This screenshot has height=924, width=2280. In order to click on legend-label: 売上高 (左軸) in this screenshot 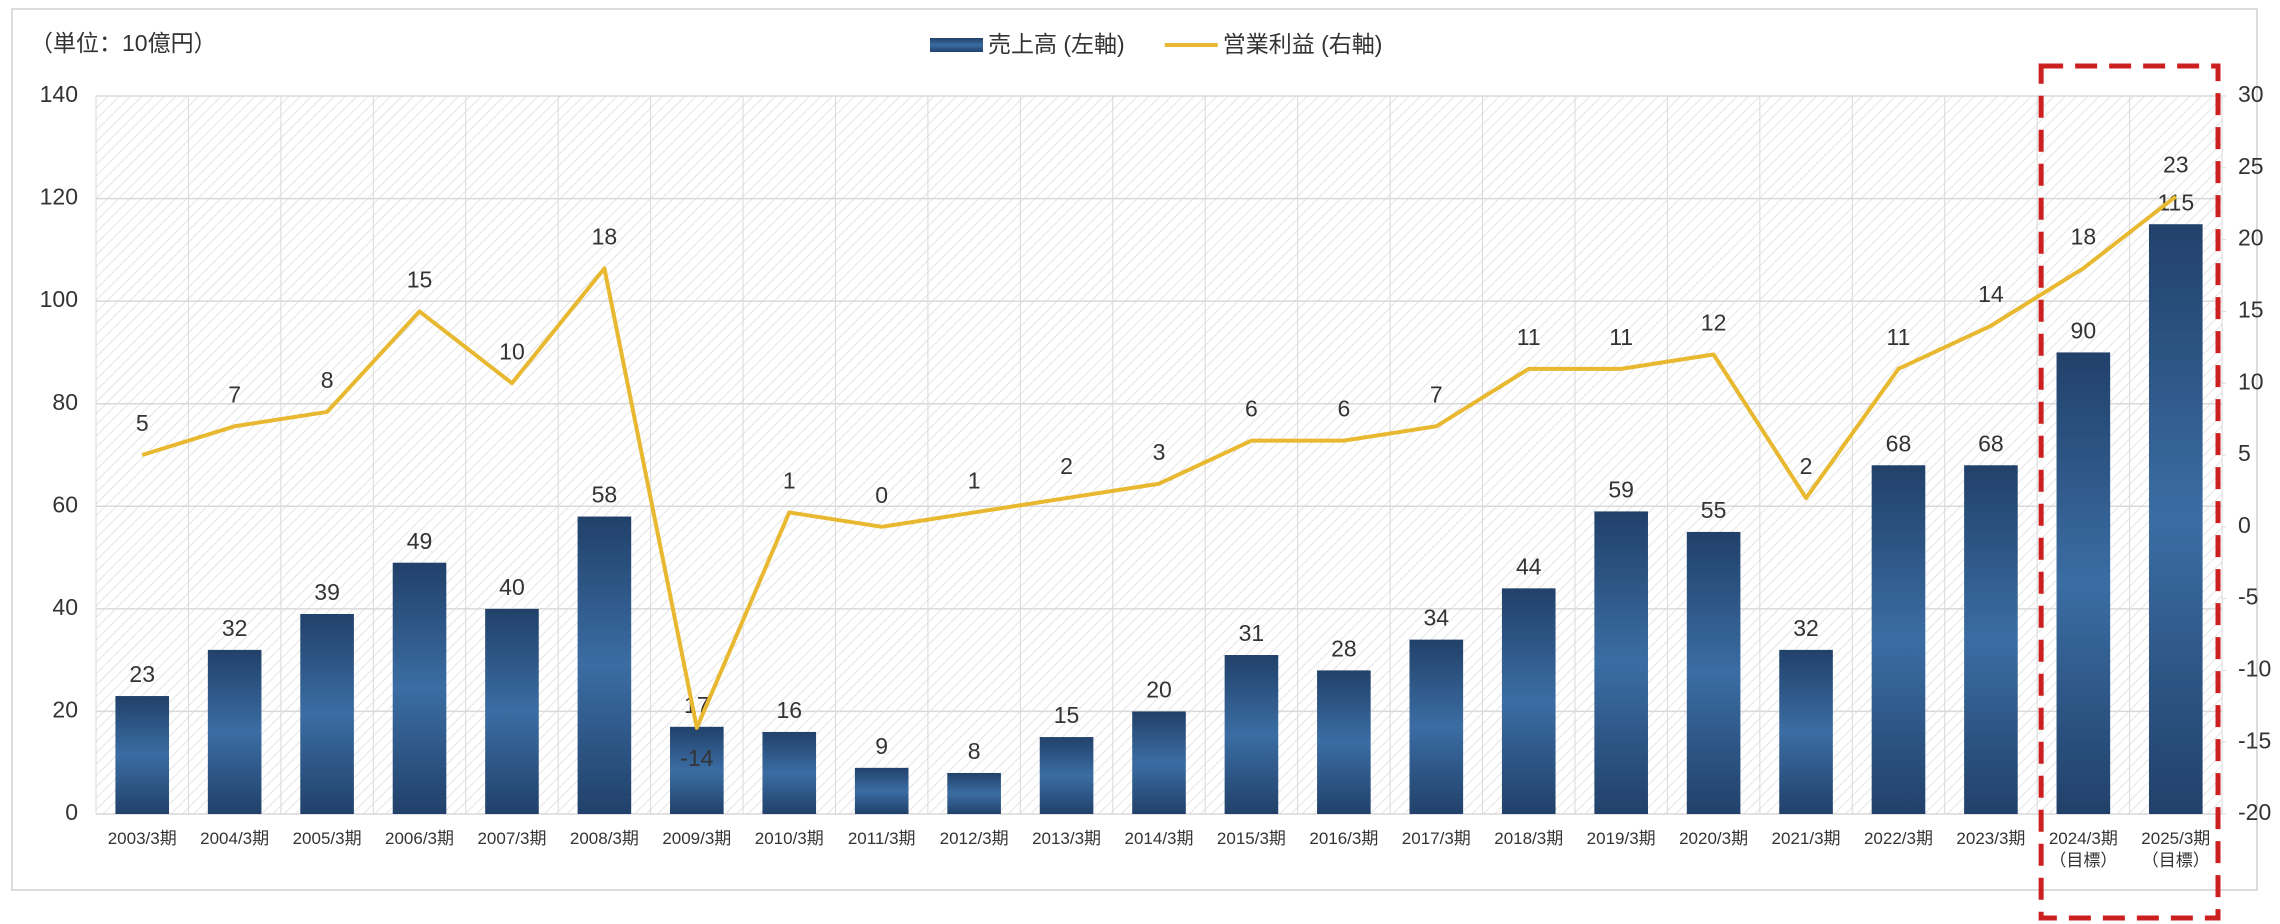, I will do `click(1056, 44)`.